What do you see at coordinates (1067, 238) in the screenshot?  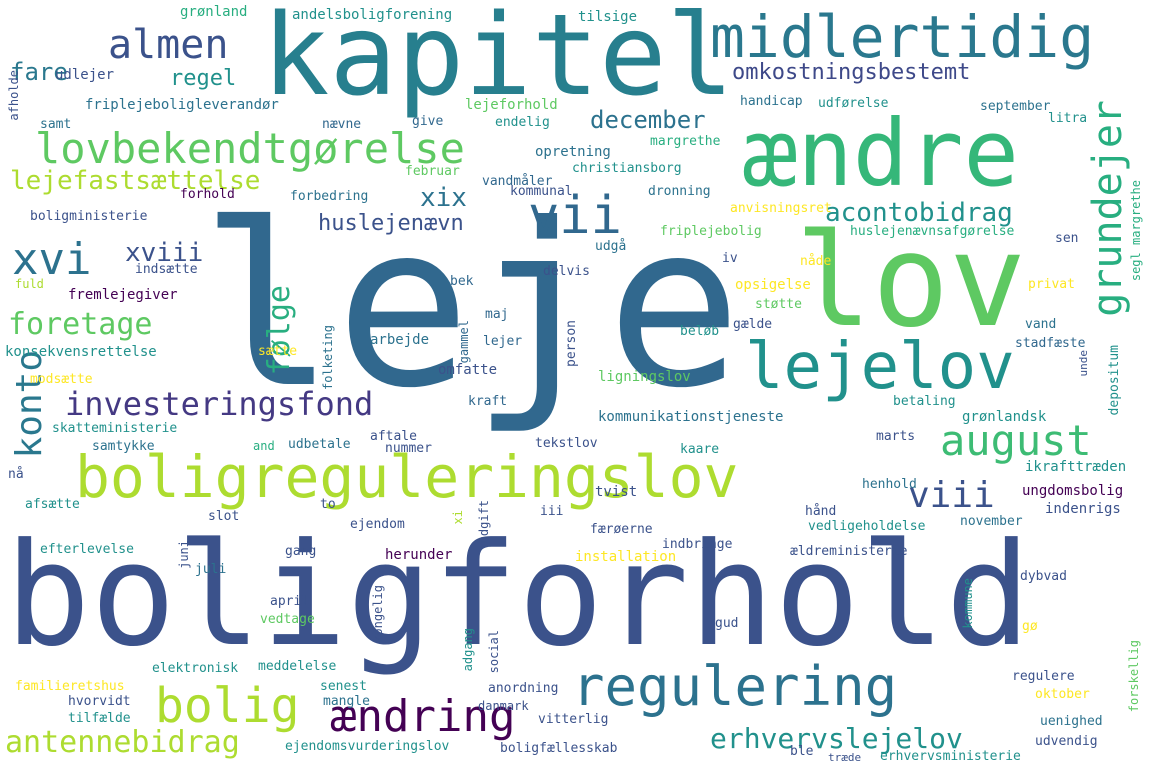 I see `cloud-word: sen` at bounding box center [1067, 238].